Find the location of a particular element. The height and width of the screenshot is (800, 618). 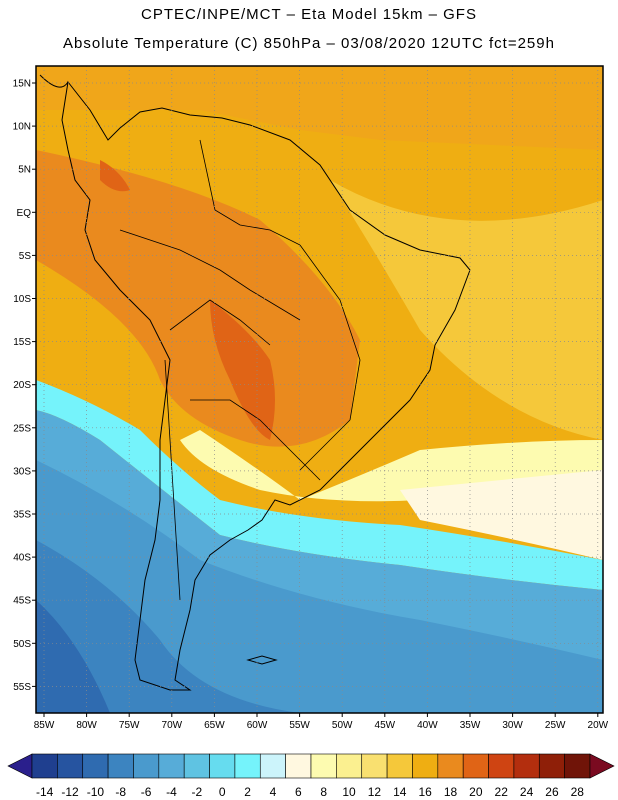

colorbar-label: 22 is located at coordinates (502, 792).